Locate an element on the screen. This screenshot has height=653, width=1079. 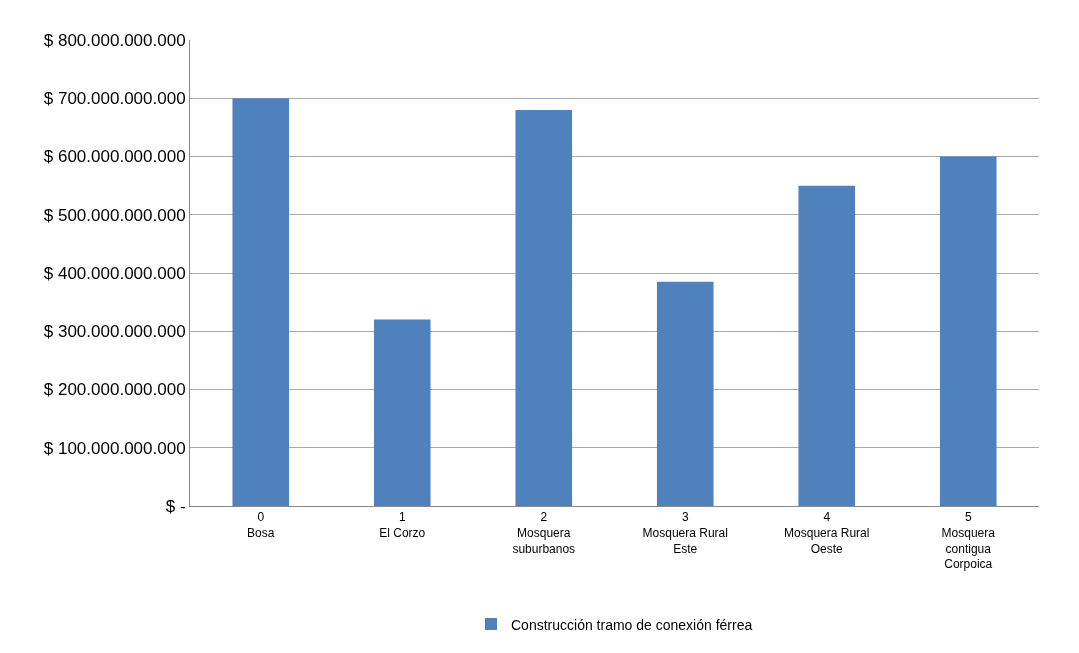
y-tick-label: $ 400.000.000.000 is located at coordinates (114, 273).